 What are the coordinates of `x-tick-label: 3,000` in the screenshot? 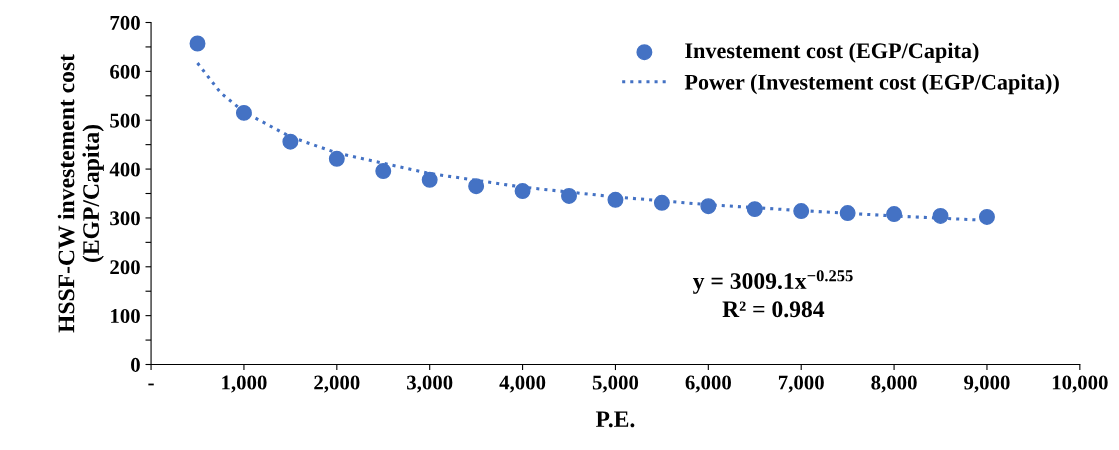 It's located at (430, 384).